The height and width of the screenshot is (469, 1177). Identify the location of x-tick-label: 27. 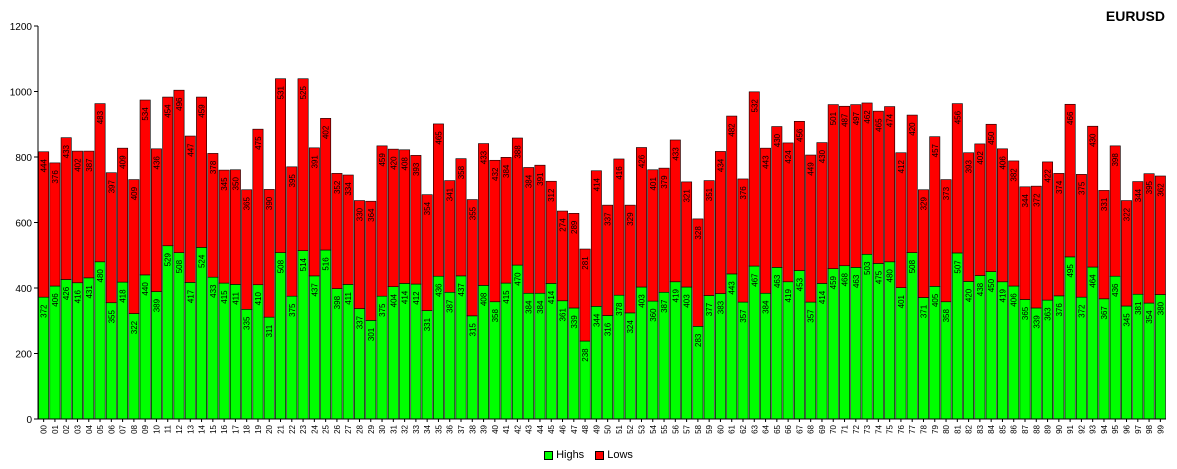
(348, 428).